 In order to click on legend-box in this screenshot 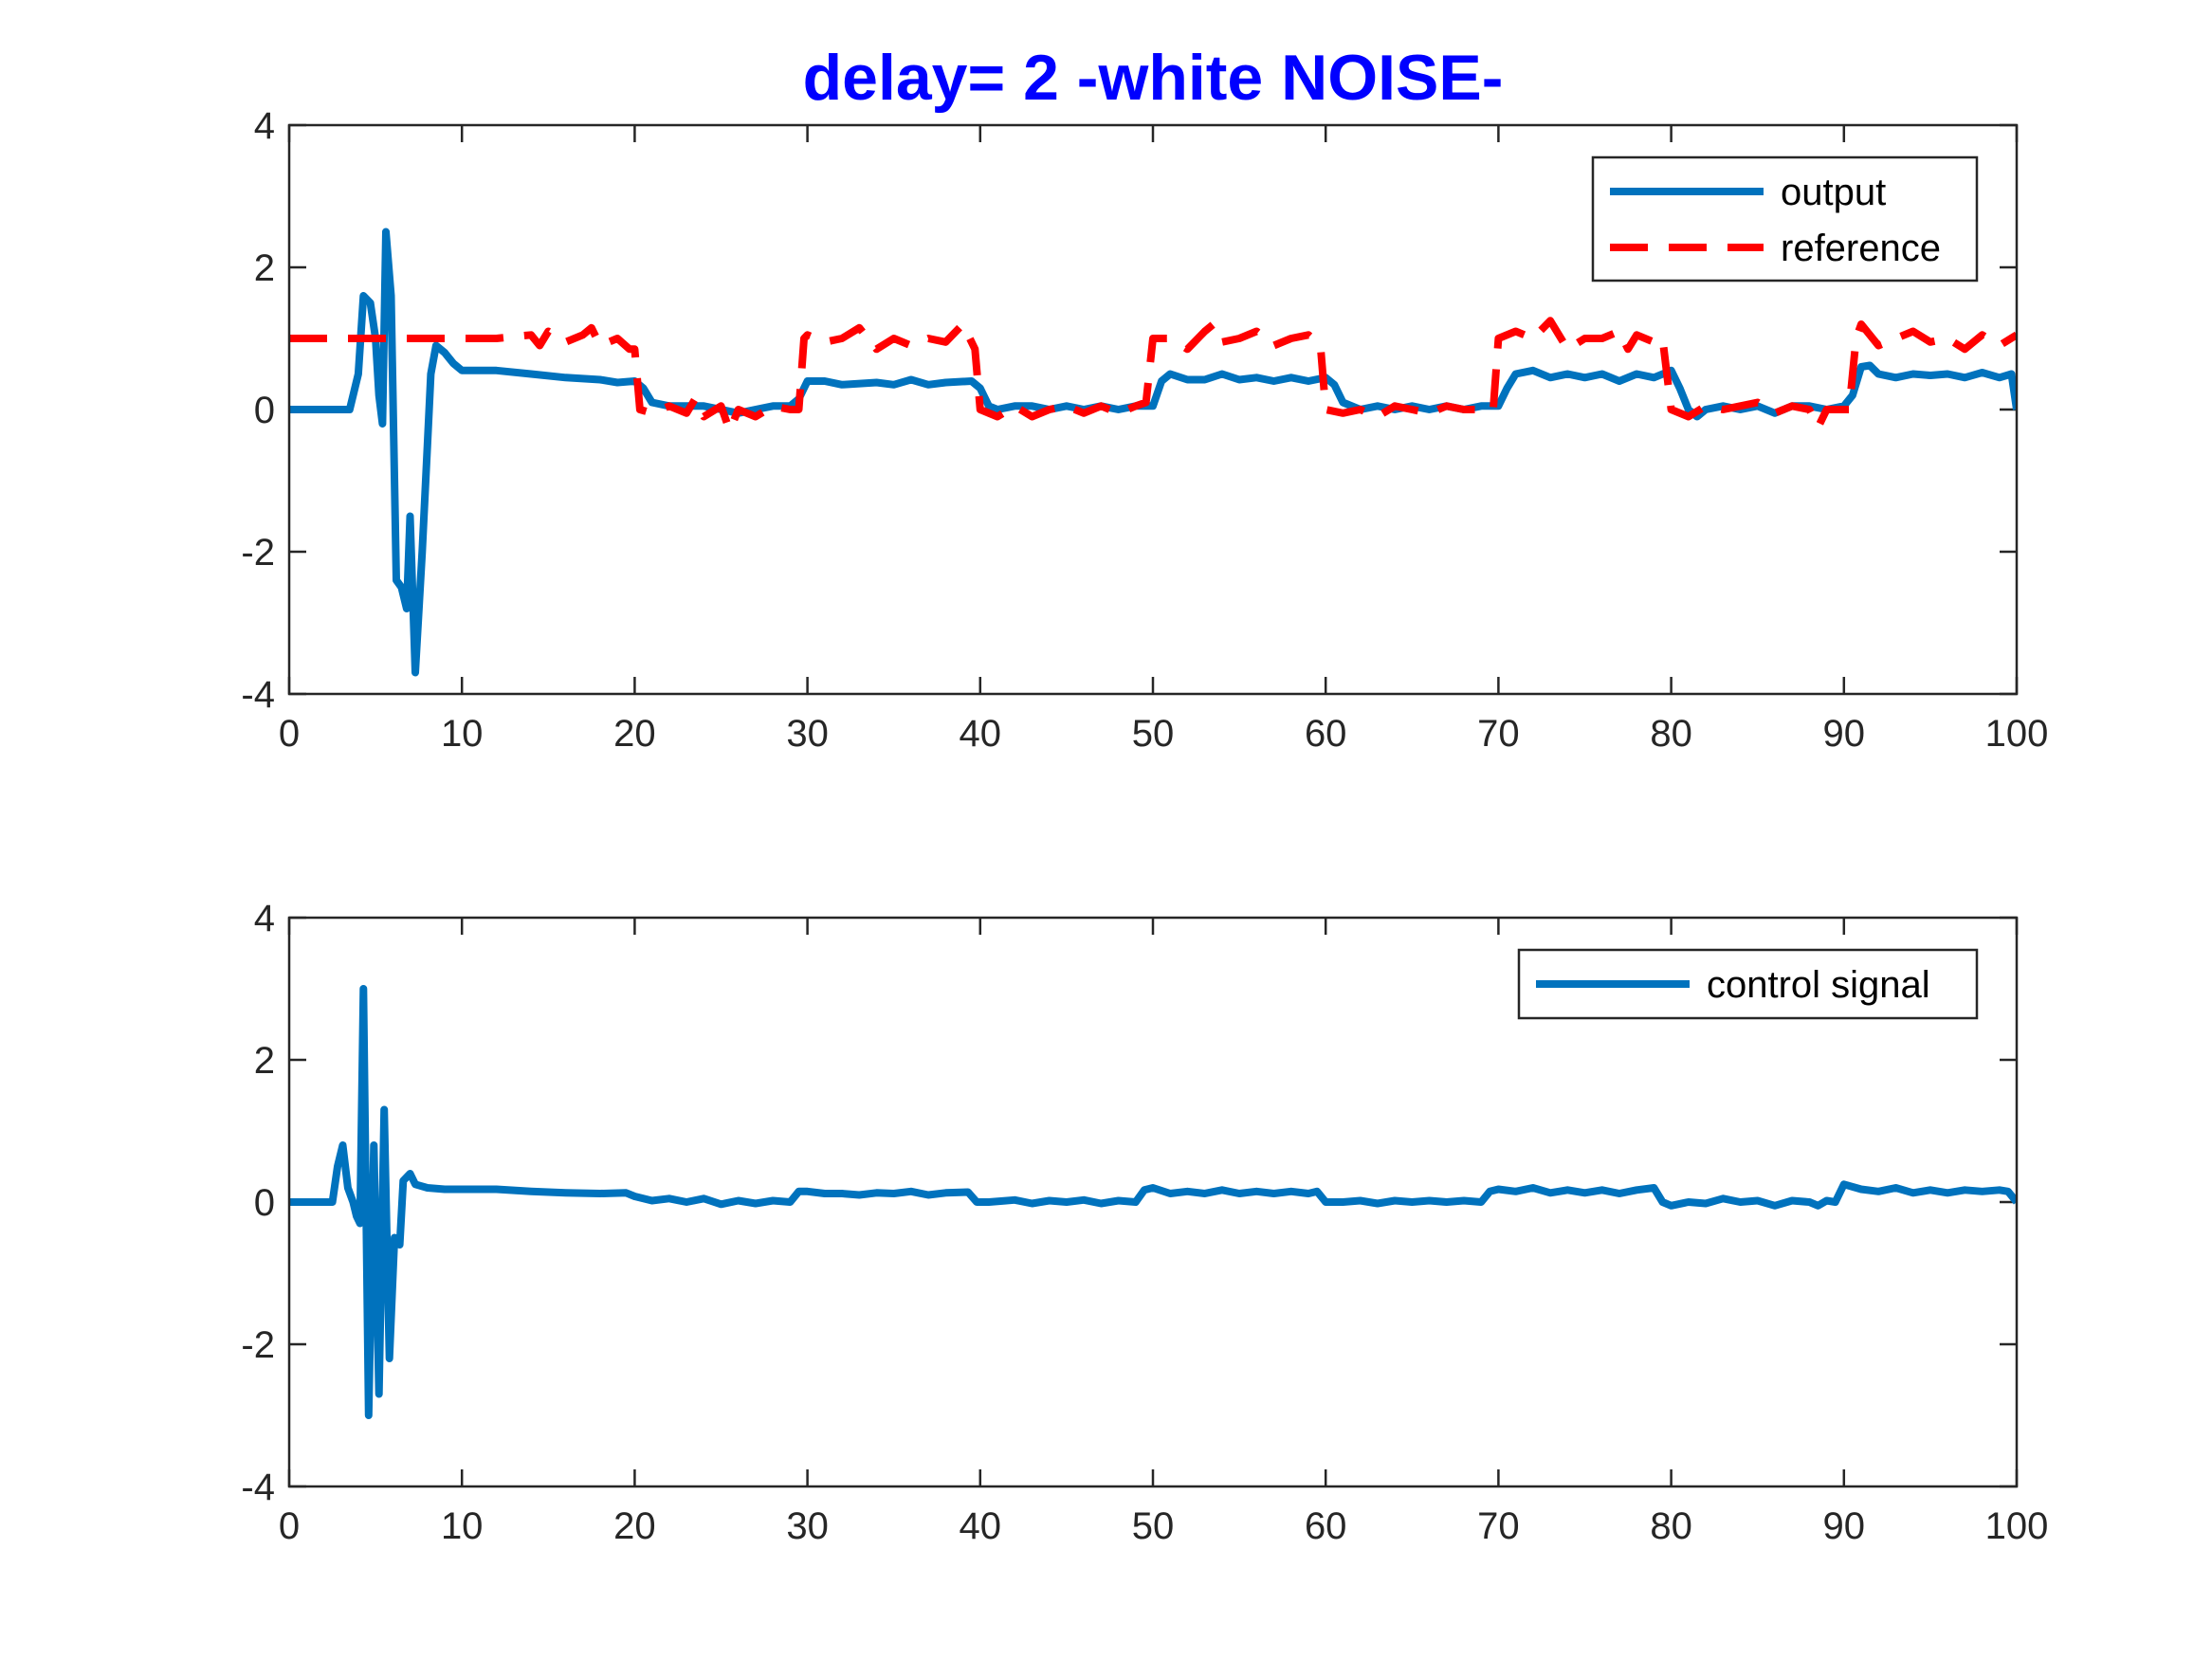, I will do `click(1785, 219)`.